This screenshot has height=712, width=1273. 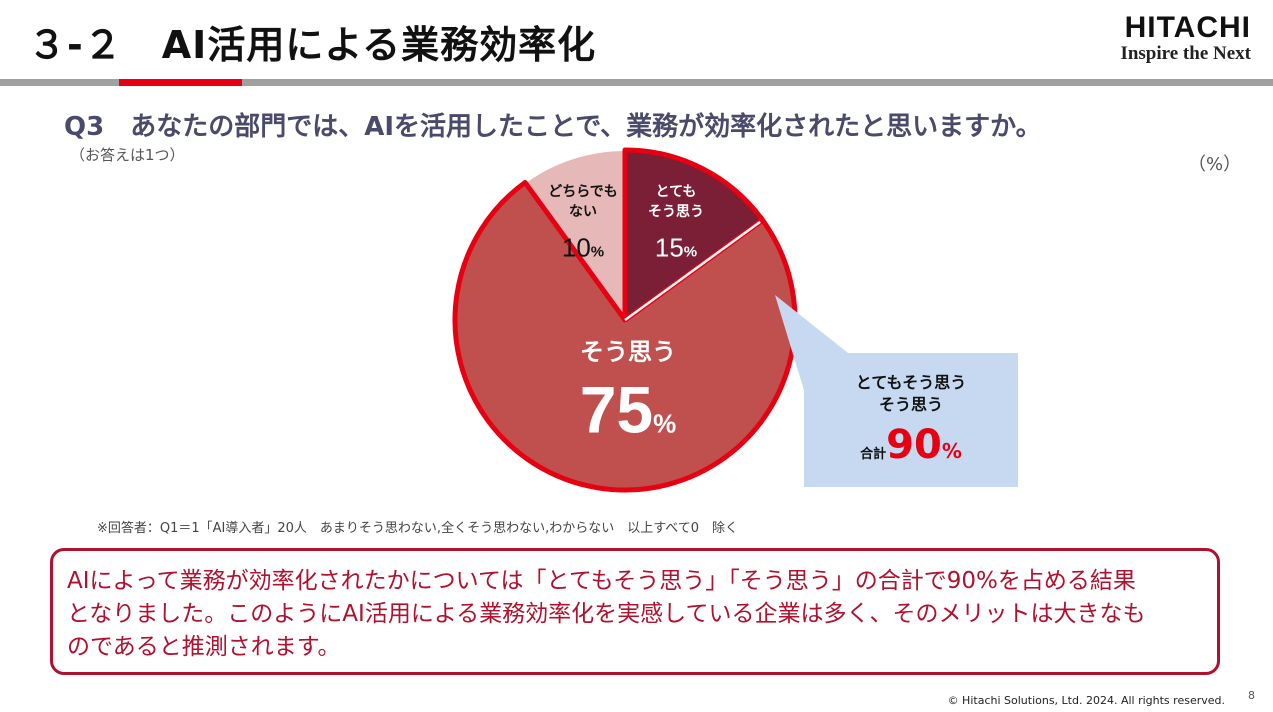 I want to click on summary-line-3: のであると推測されます。, so click(x=204, y=647).